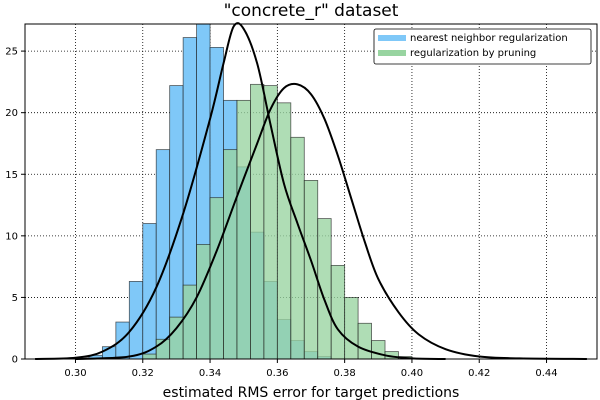  Describe the element at coordinates (11, 175) in the screenshot. I see `y-tick-label: 15` at that location.